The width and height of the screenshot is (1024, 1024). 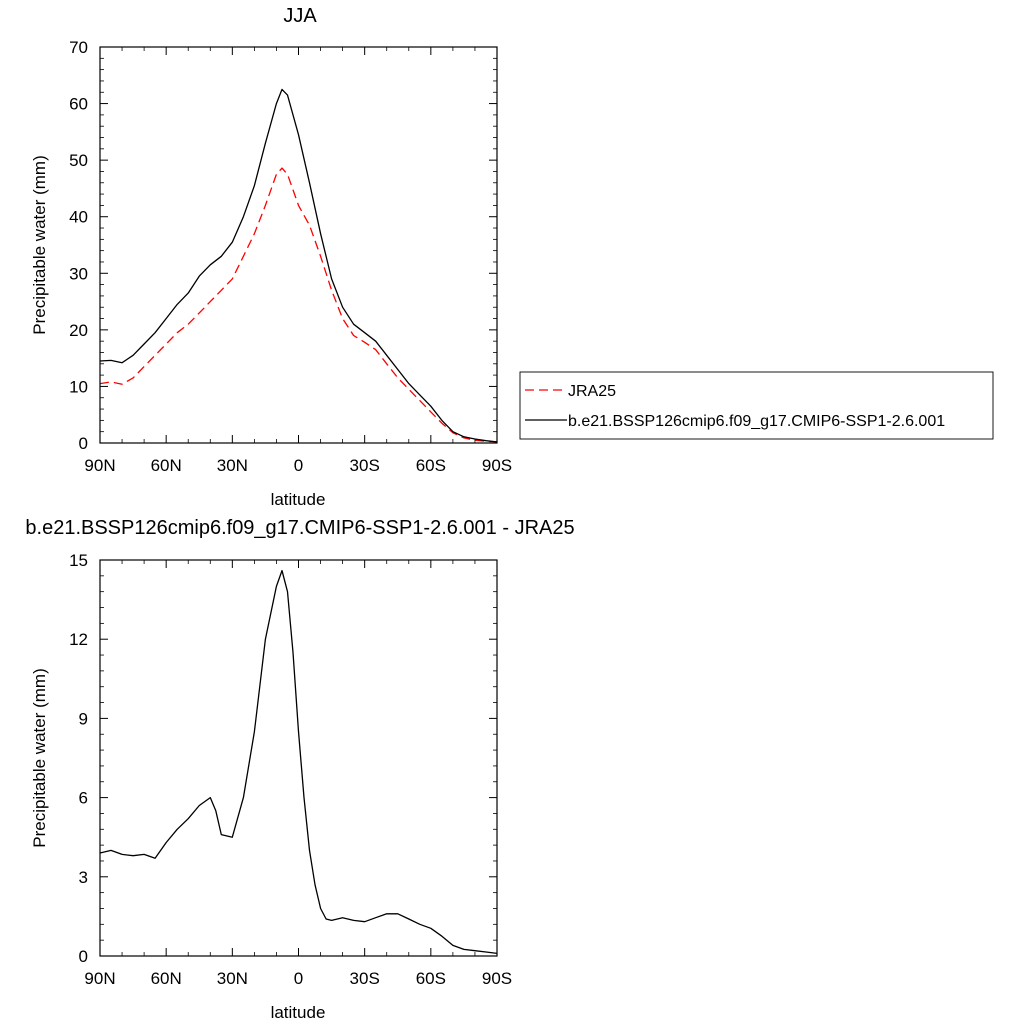 I want to click on chart-title: JJA, so click(x=300, y=16).